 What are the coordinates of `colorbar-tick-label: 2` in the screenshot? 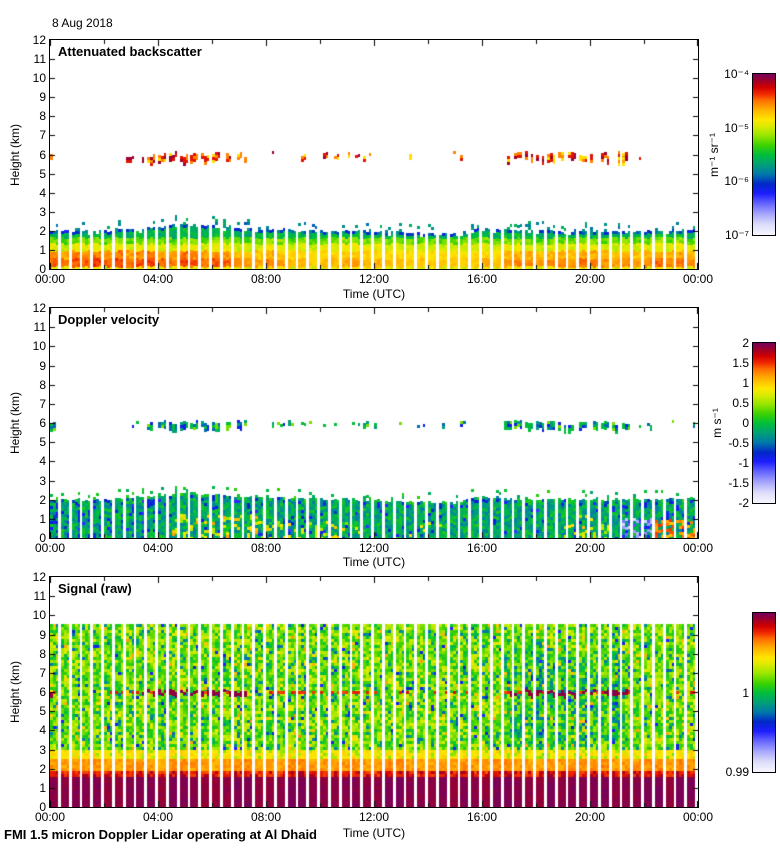 It's located at (745, 343).